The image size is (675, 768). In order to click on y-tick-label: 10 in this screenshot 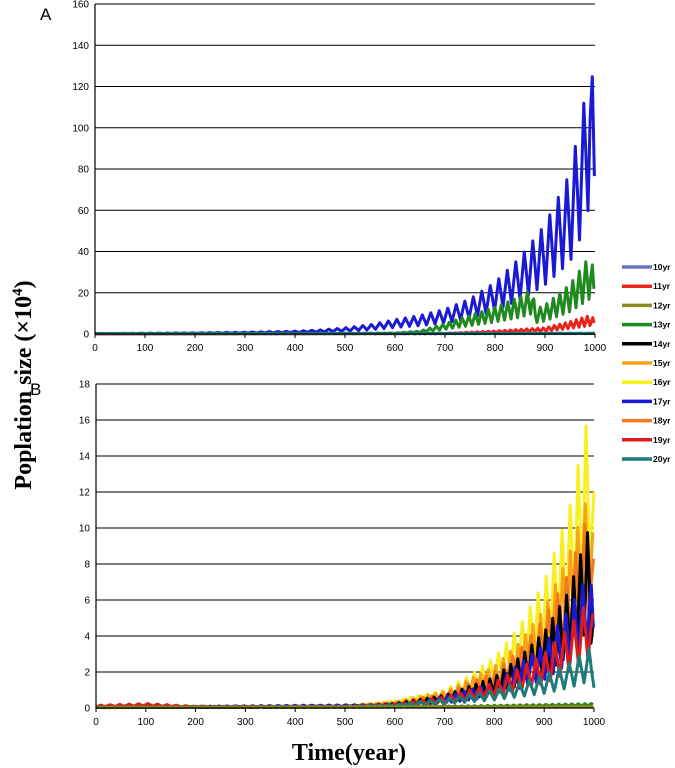, I will do `click(85, 529)`.